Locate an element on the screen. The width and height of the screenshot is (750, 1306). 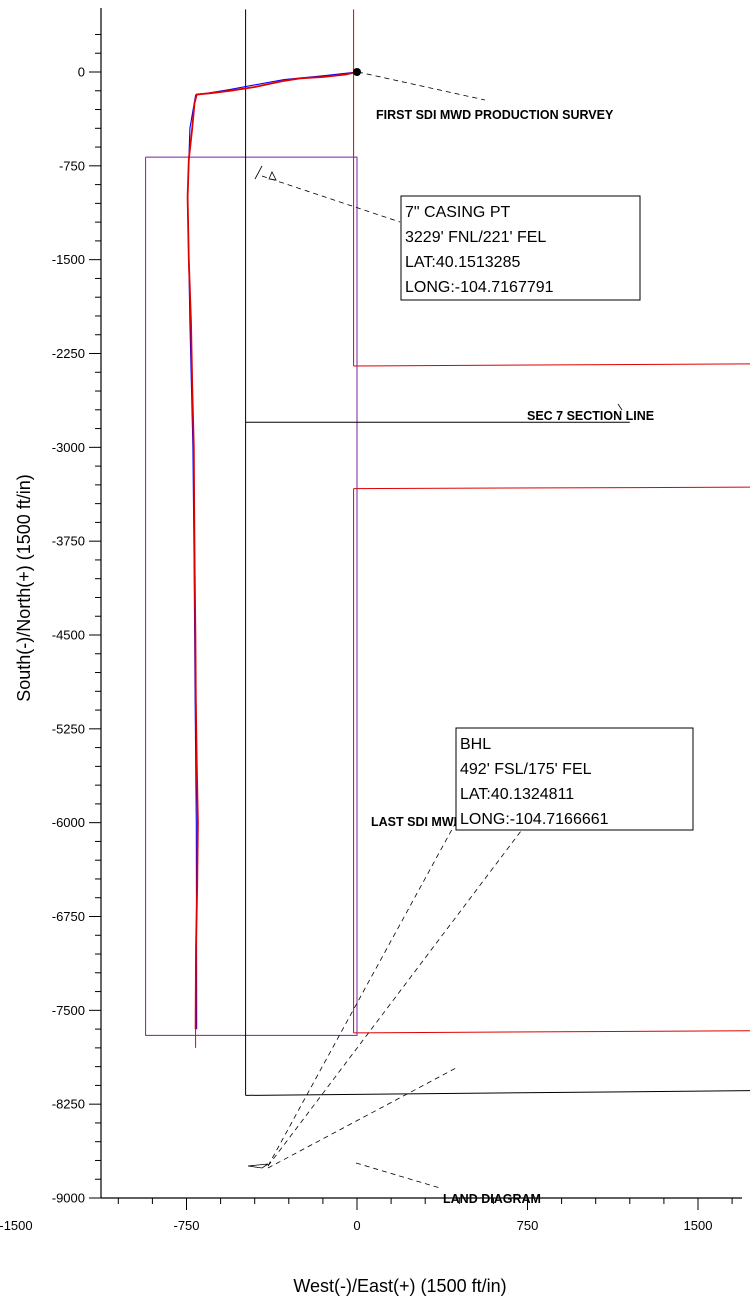
casing-pt-line-1: 7" CASING PT is located at coordinates (457, 212).